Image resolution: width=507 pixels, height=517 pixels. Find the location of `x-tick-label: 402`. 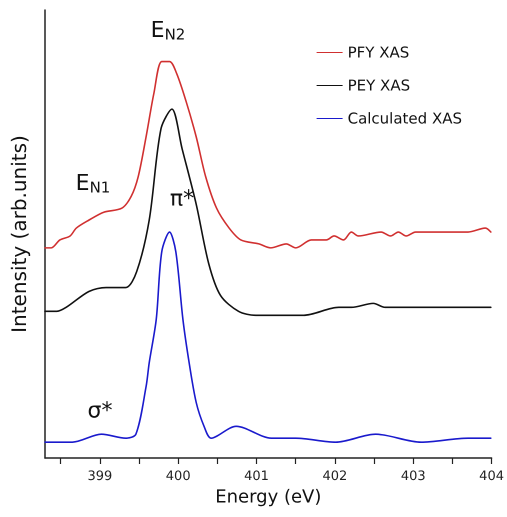

x-tick-label: 402 is located at coordinates (335, 476).